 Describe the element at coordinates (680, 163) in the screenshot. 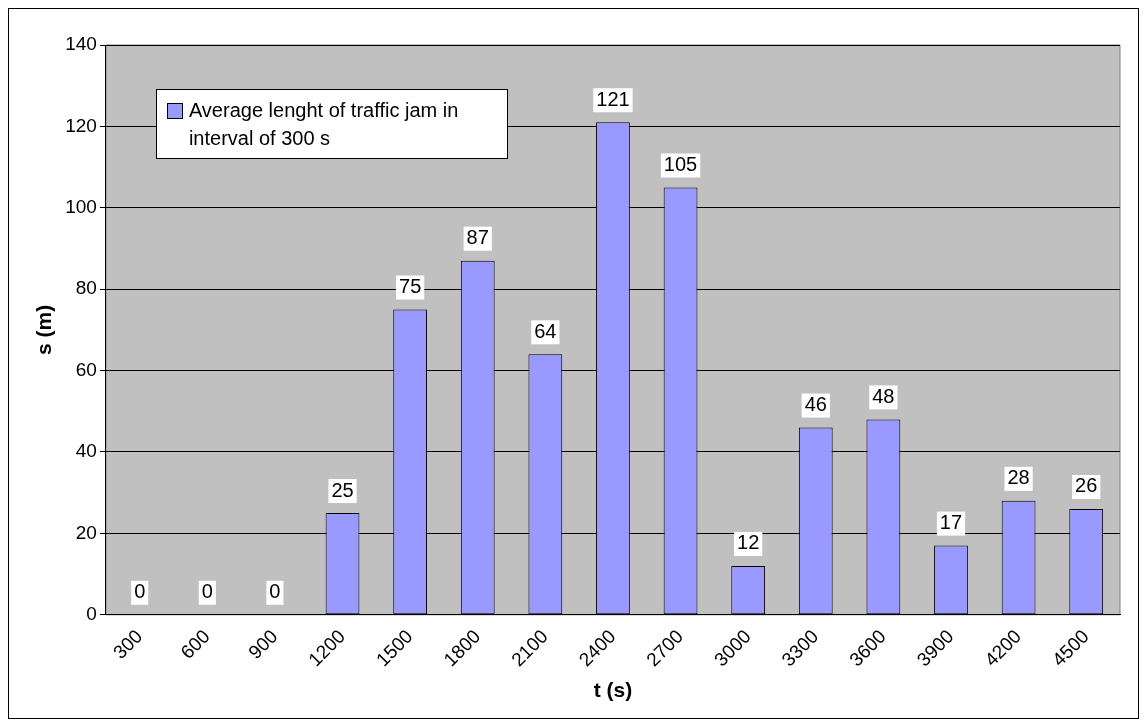

I see `data-label: 105` at that location.